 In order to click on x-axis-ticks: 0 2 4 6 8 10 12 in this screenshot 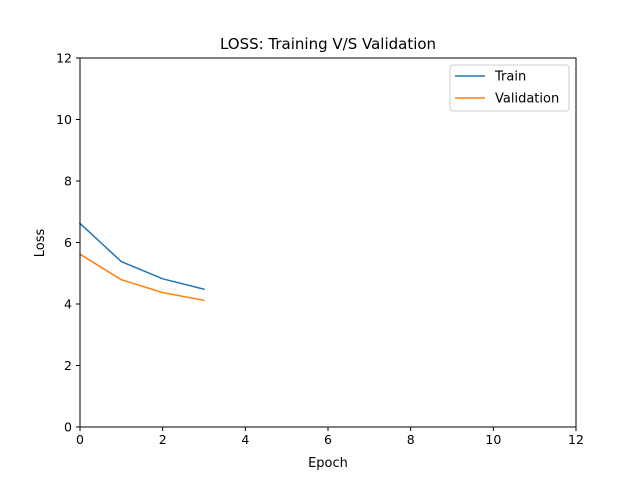, I will do `click(330, 437)`.